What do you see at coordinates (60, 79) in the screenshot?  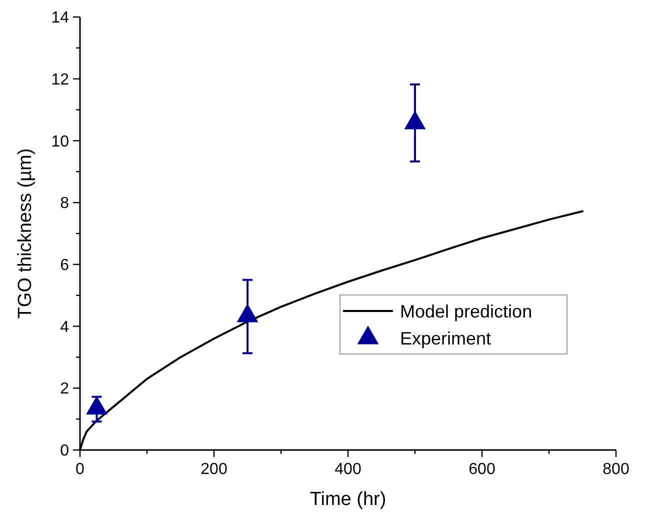 I see `y-tick-label: 12` at bounding box center [60, 79].